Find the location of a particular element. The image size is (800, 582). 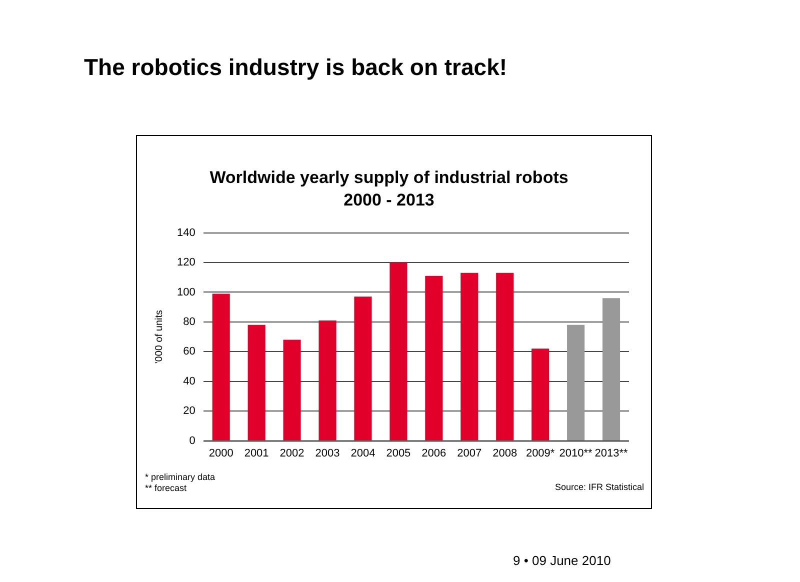

y-tick-label: 40 is located at coordinates (189, 381).